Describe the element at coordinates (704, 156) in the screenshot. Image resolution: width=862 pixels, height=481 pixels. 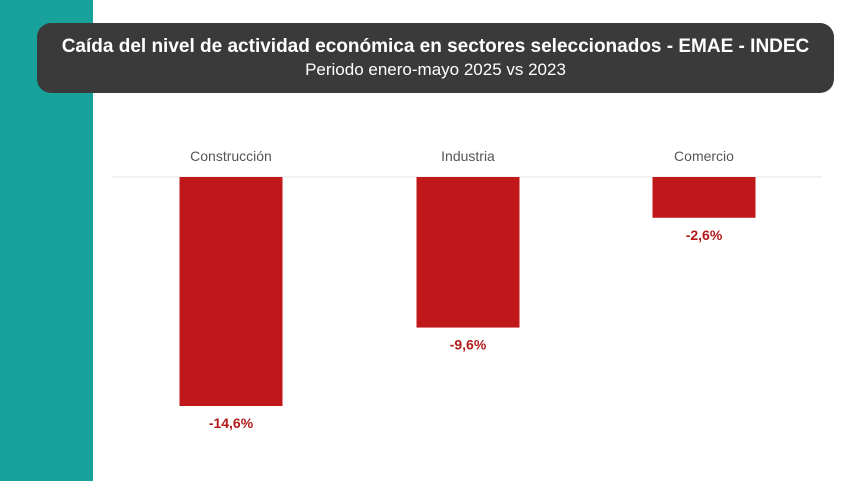
I see `category-label-2: Comercio` at that location.